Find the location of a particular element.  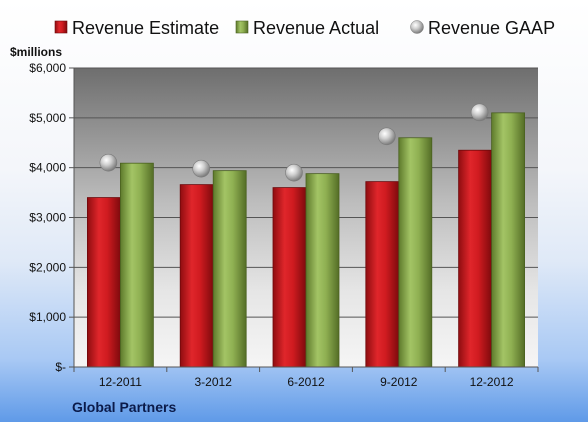

x-tick-label: 3-2012 is located at coordinates (214, 382).